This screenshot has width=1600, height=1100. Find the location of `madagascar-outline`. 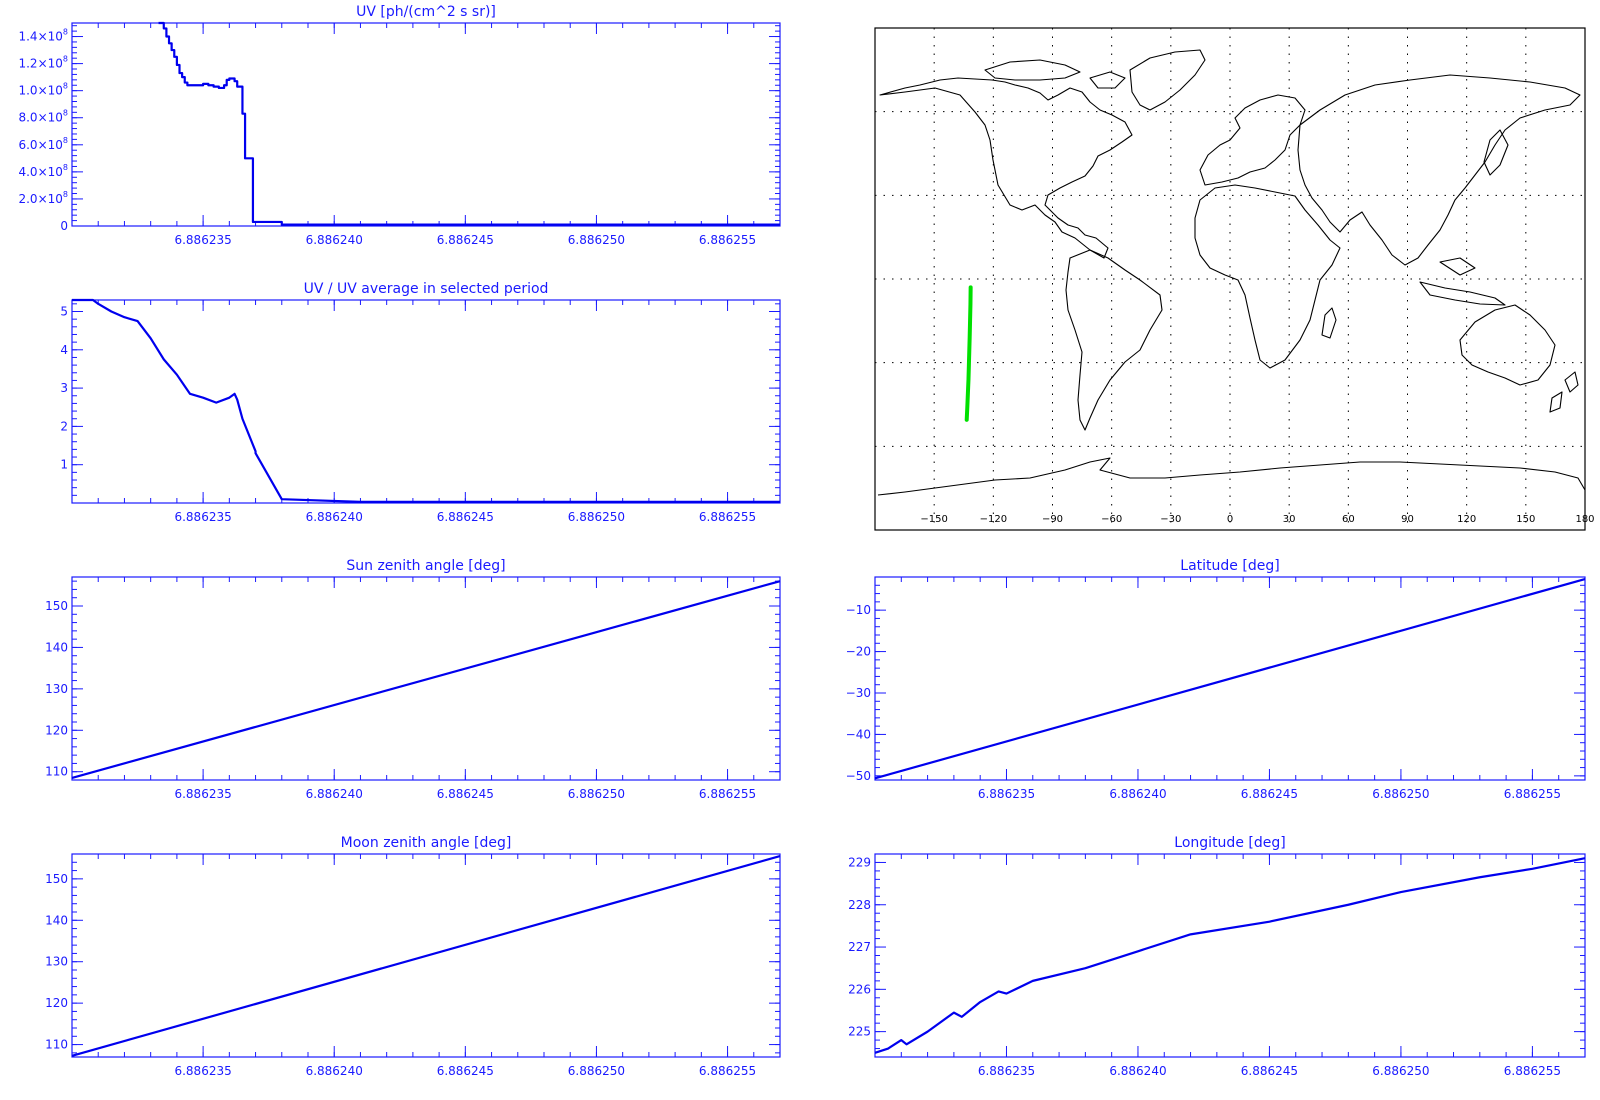

madagascar-outline is located at coordinates (1329, 323).